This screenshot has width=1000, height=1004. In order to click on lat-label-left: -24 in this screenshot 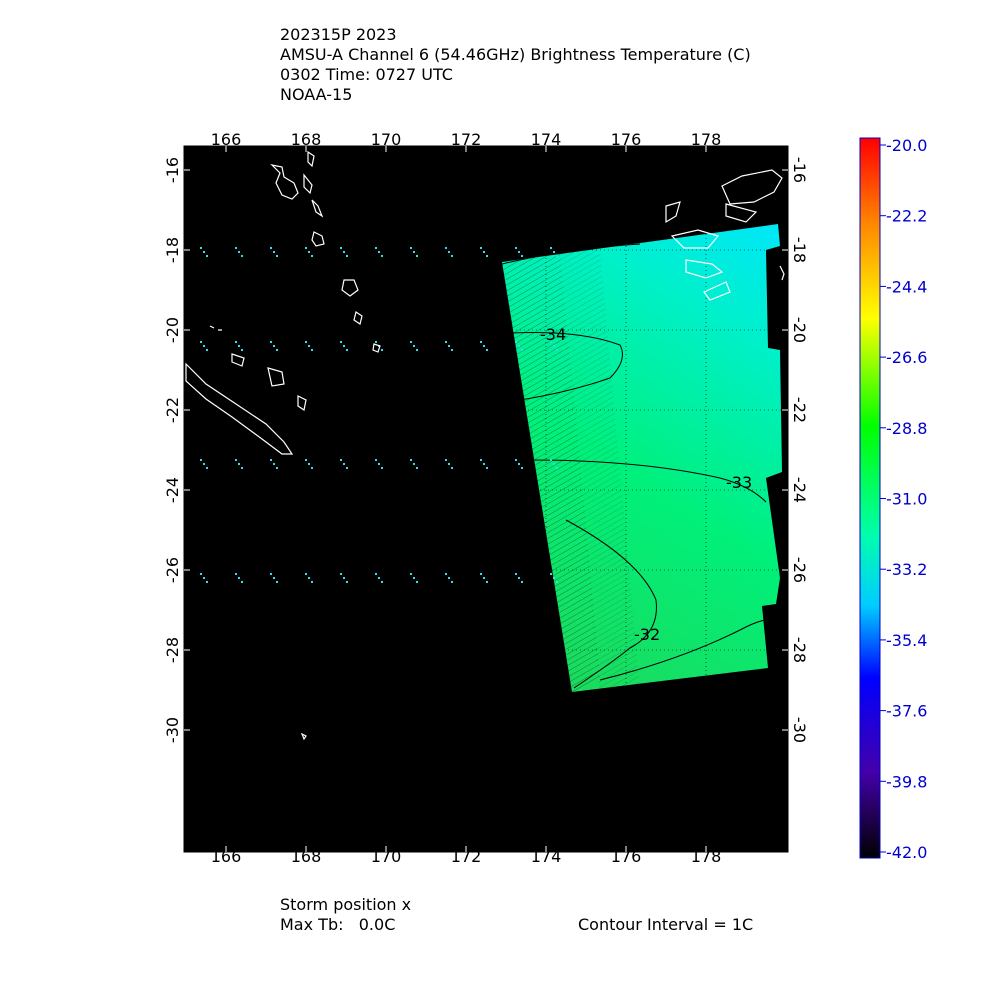, I will do `click(172, 490)`.